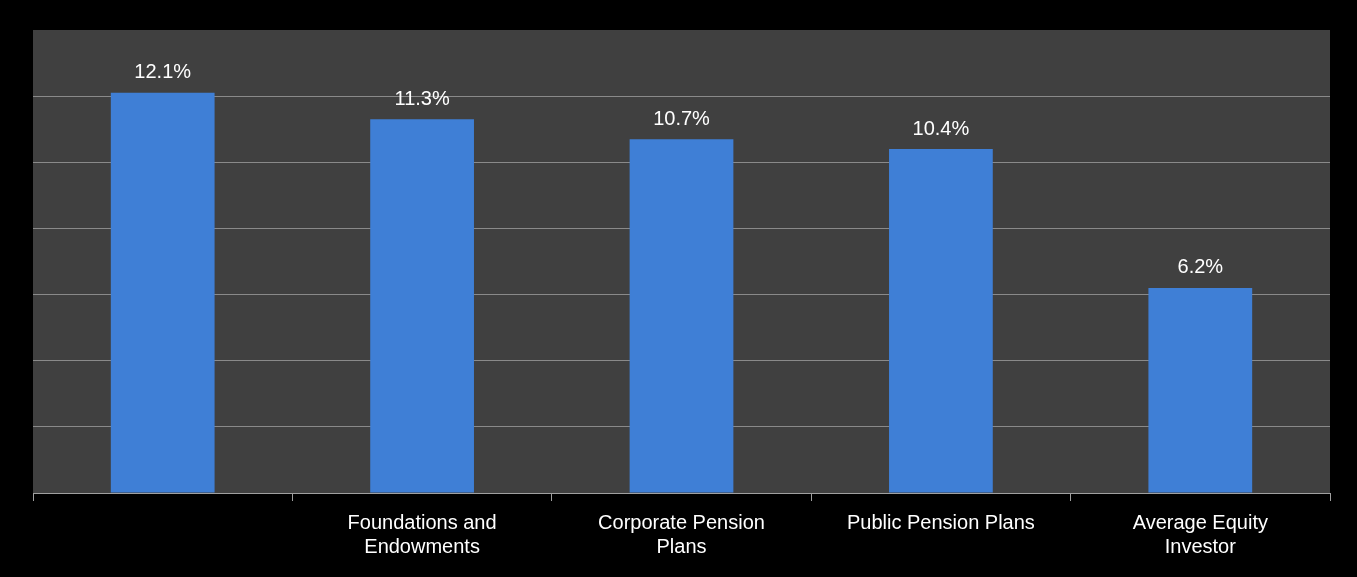 This screenshot has height=577, width=1357. What do you see at coordinates (1200, 533) in the screenshot?
I see `x-tick-label: Average Equity Investor` at bounding box center [1200, 533].